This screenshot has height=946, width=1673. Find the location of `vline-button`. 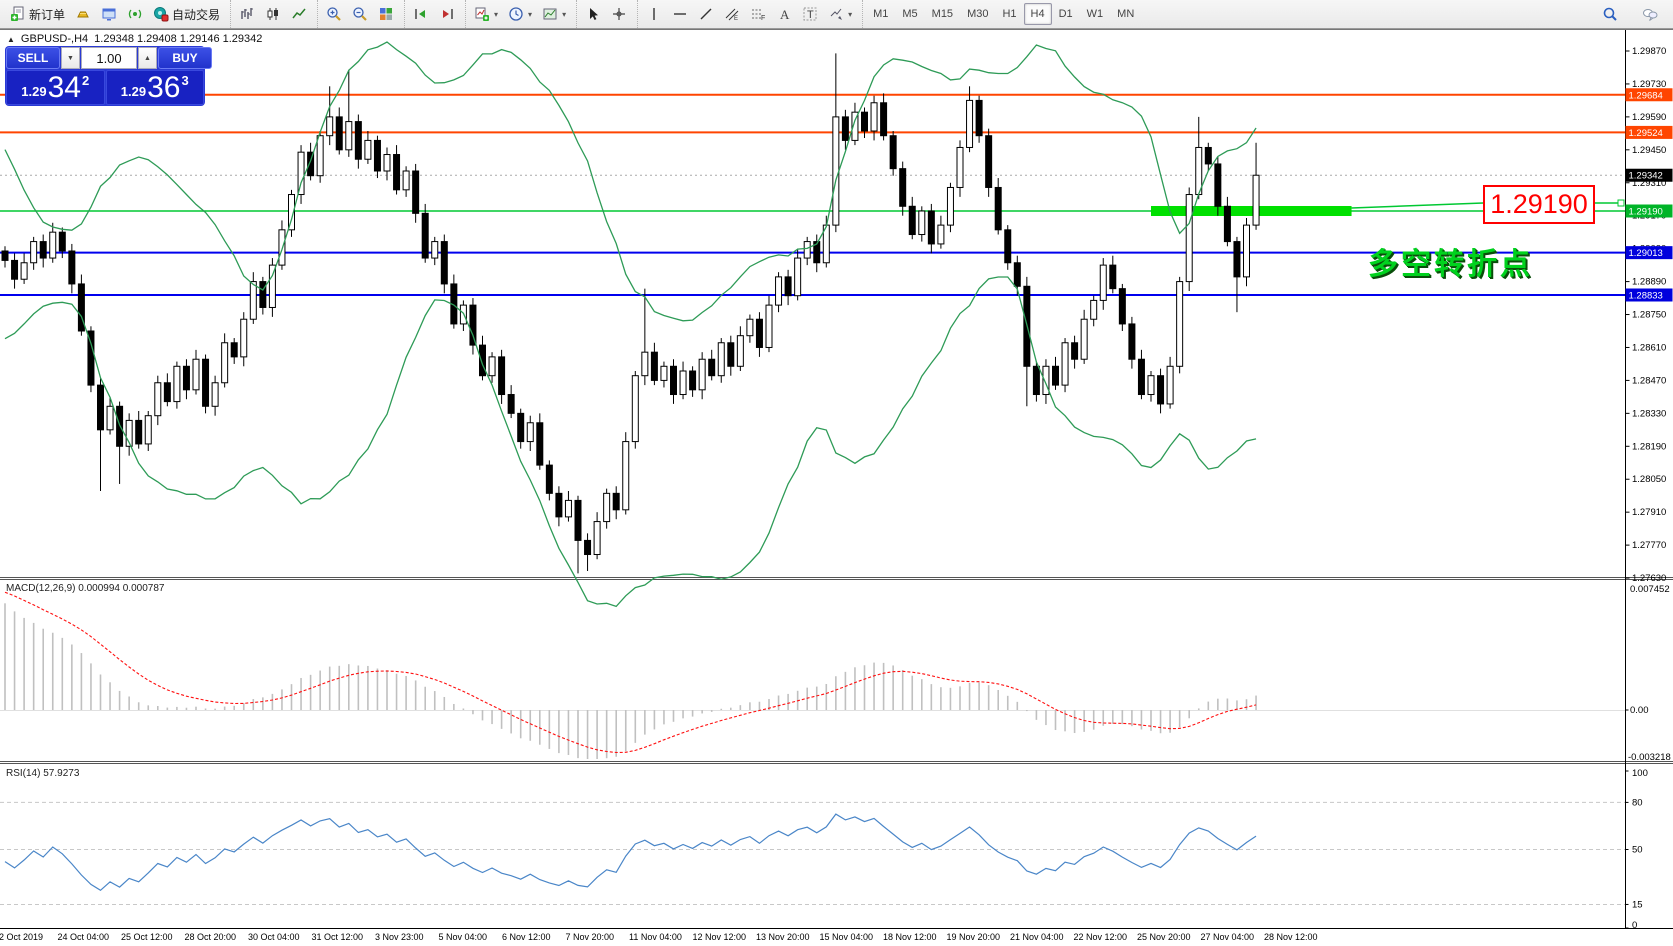

vline-button is located at coordinates (654, 14).